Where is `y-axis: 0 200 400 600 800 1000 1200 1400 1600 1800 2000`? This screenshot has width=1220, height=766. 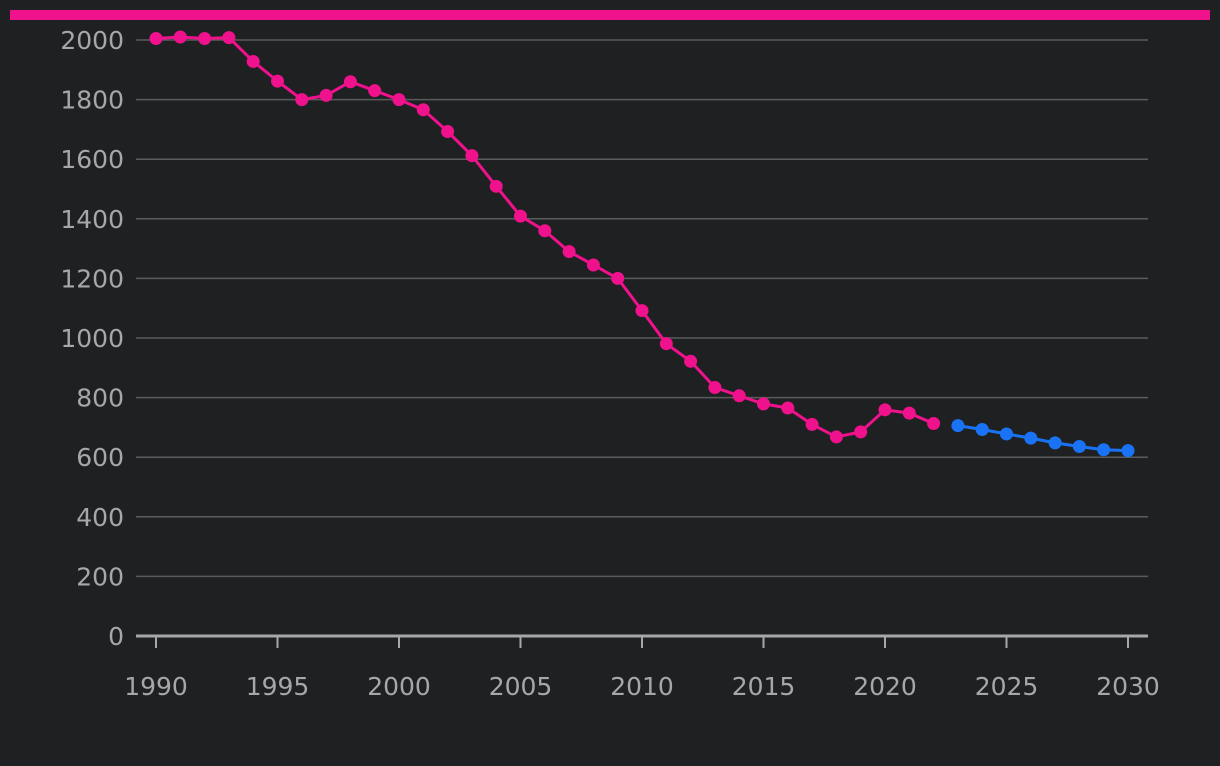 y-axis: 0 200 400 600 800 1000 1200 1400 1600 1800 2000 is located at coordinates (92, 338).